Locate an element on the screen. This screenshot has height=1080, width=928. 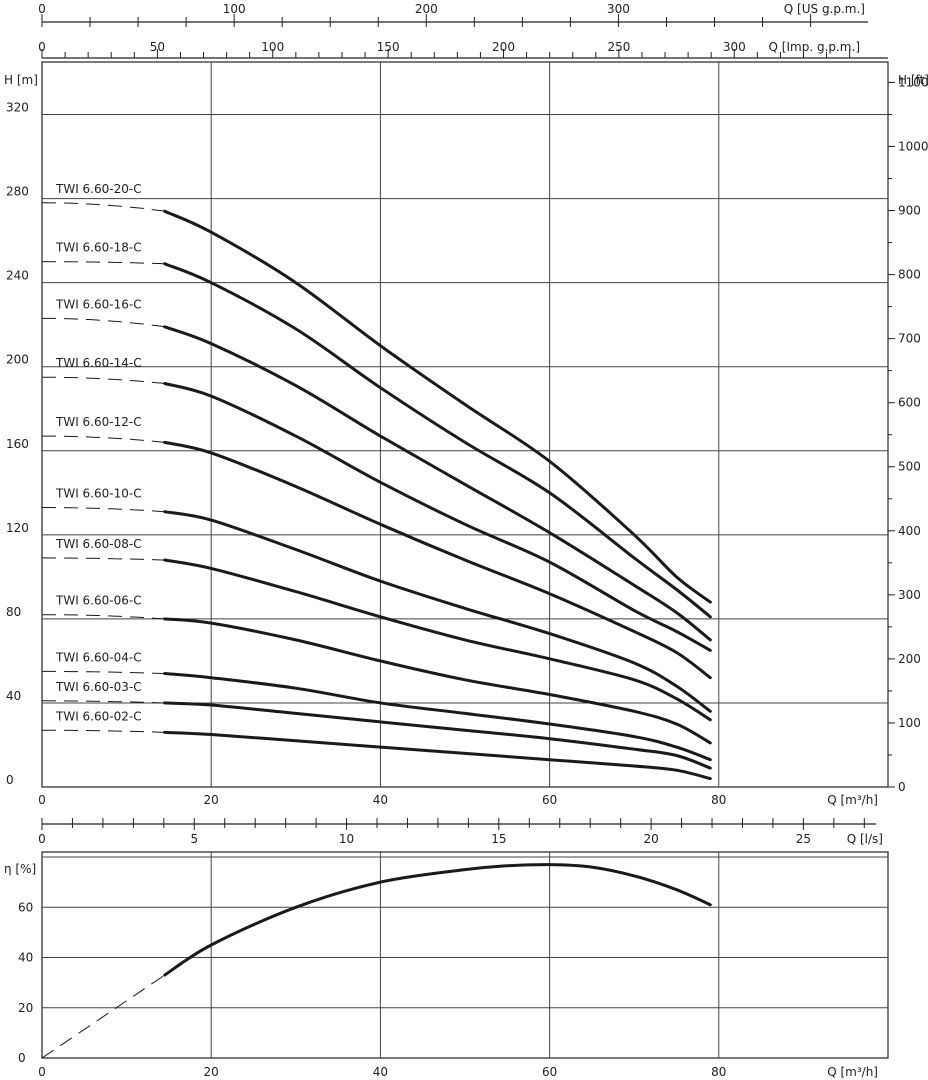
efficiency-dash is located at coordinates (103, 1016).